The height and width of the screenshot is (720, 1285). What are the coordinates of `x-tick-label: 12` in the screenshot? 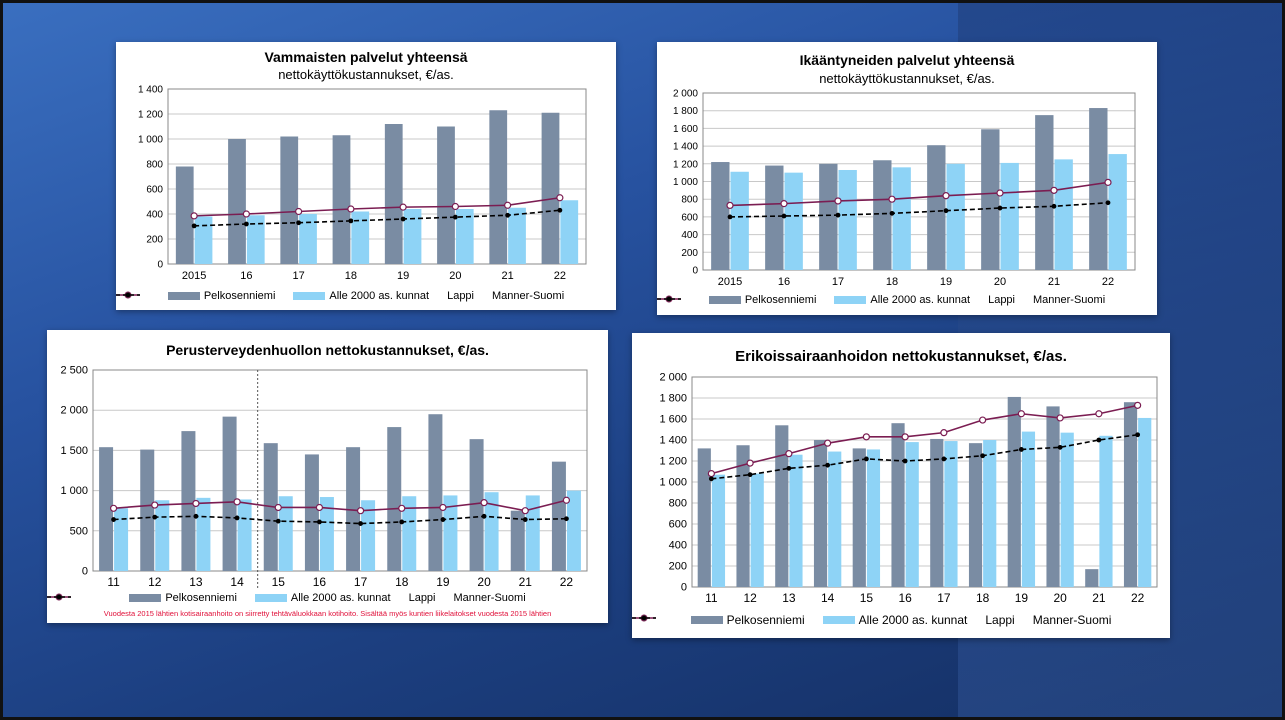 It's located at (155, 582).